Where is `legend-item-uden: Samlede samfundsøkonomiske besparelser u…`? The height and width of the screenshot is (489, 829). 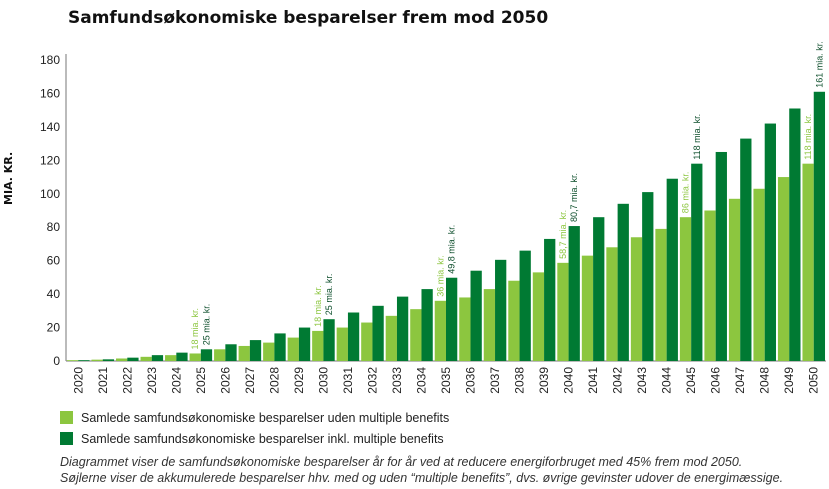
legend-item-uden: Samlede samfundsøkonomiske besparelser u… is located at coordinates (254, 417).